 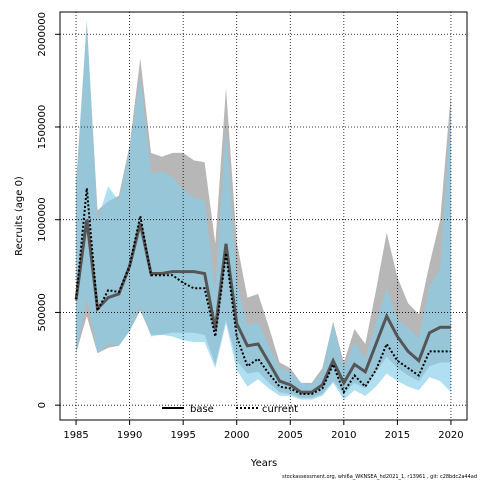 I want to click on x-axis: 1985 1990 1995 2000 2005 2010 2015 2020, so click(x=263, y=430).